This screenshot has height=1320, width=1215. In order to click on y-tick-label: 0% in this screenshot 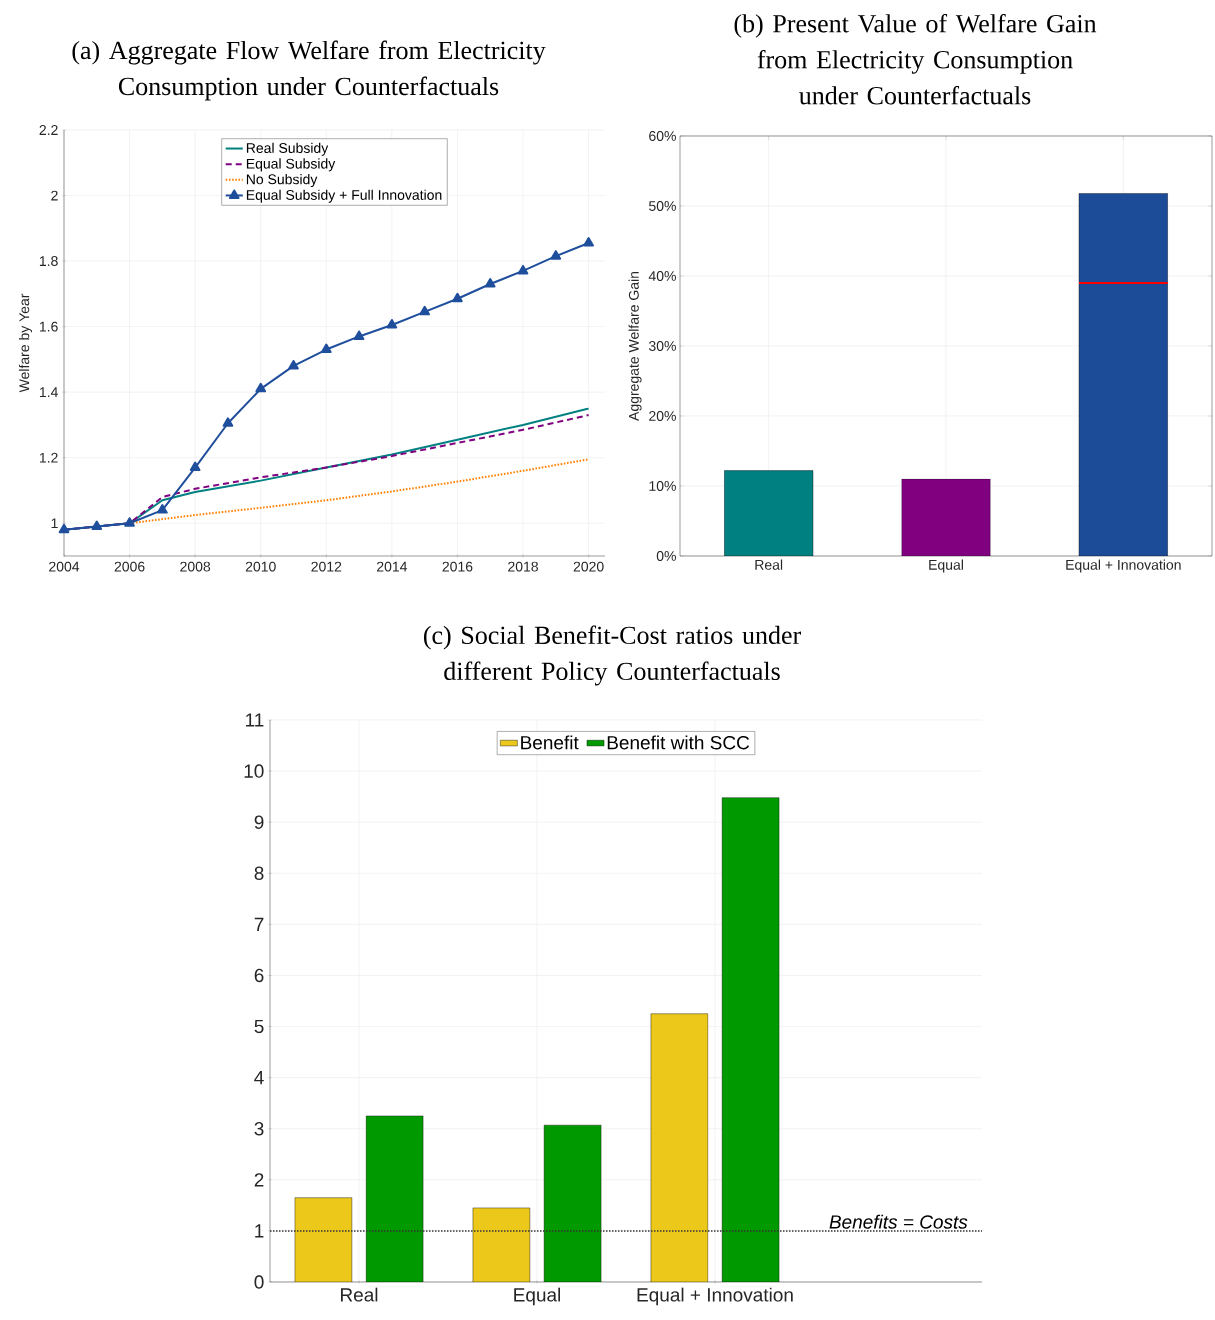, I will do `click(666, 556)`.